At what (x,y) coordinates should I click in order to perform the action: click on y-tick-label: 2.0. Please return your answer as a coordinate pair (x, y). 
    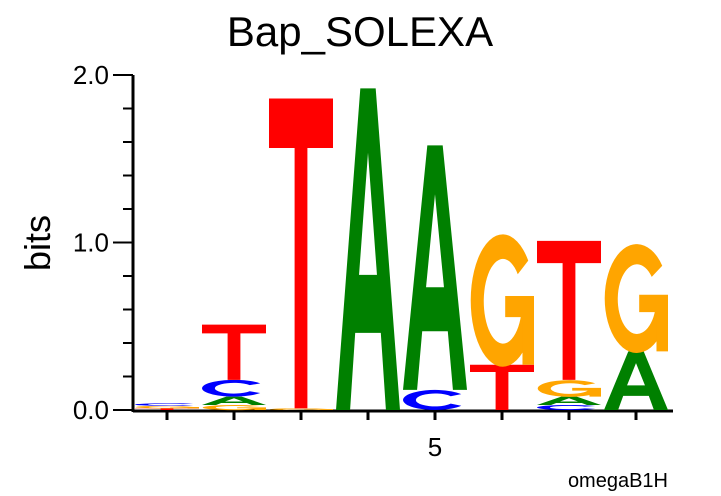
    Looking at the image, I should click on (91, 75).